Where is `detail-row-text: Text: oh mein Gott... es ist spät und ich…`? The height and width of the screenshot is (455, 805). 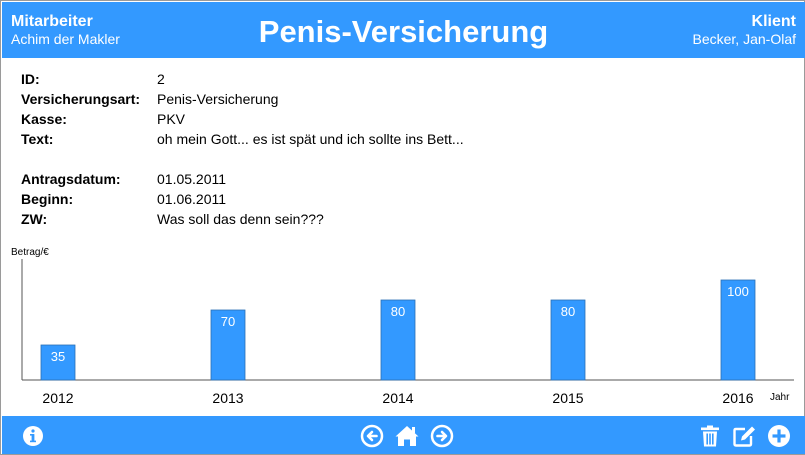 detail-row-text: Text: oh mein Gott... es ist spät und ich… is located at coordinates (242, 140).